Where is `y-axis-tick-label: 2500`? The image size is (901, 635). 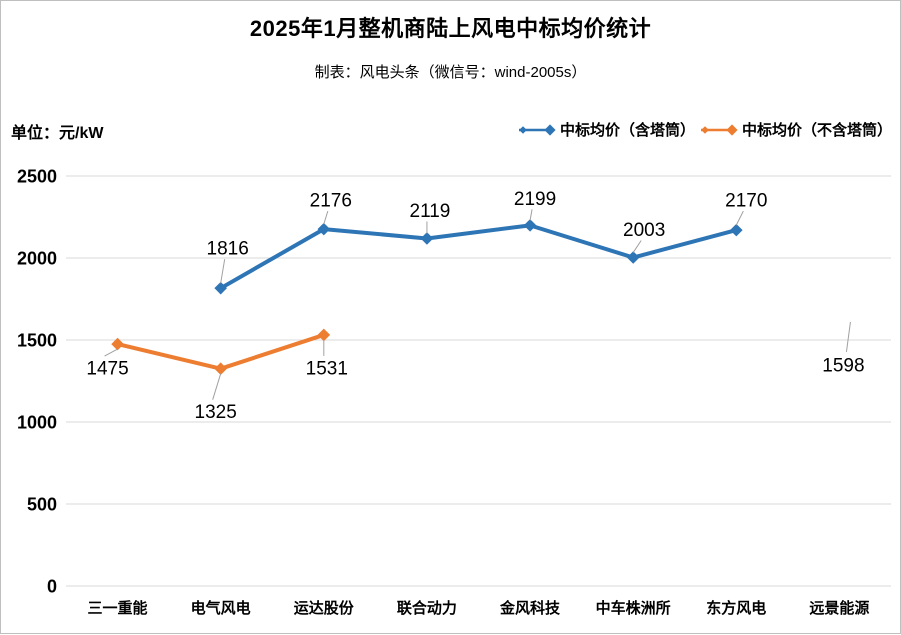 y-axis-tick-label: 2500 is located at coordinates (37, 177).